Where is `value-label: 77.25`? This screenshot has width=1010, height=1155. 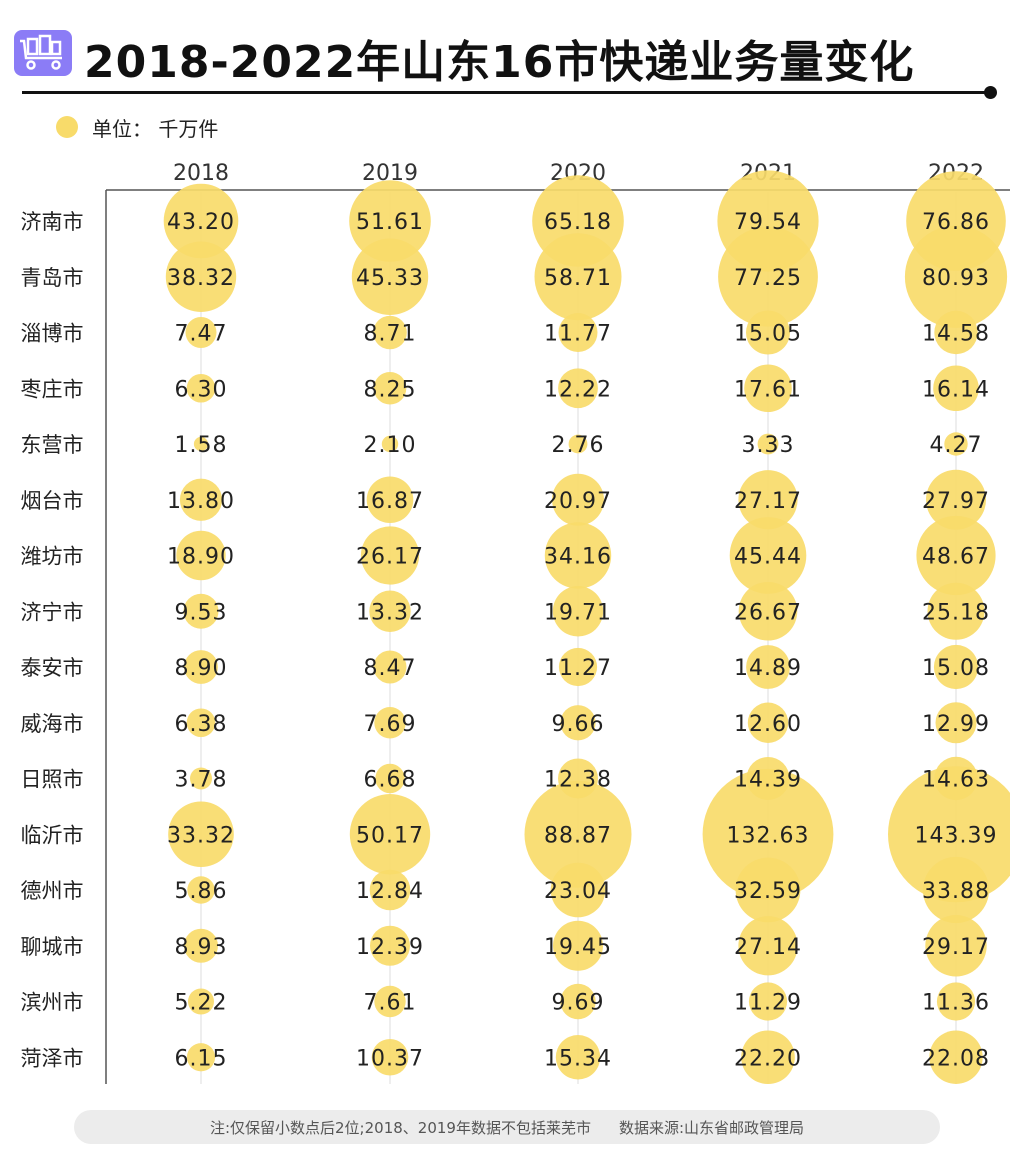
value-label: 77.25 is located at coordinates (768, 278).